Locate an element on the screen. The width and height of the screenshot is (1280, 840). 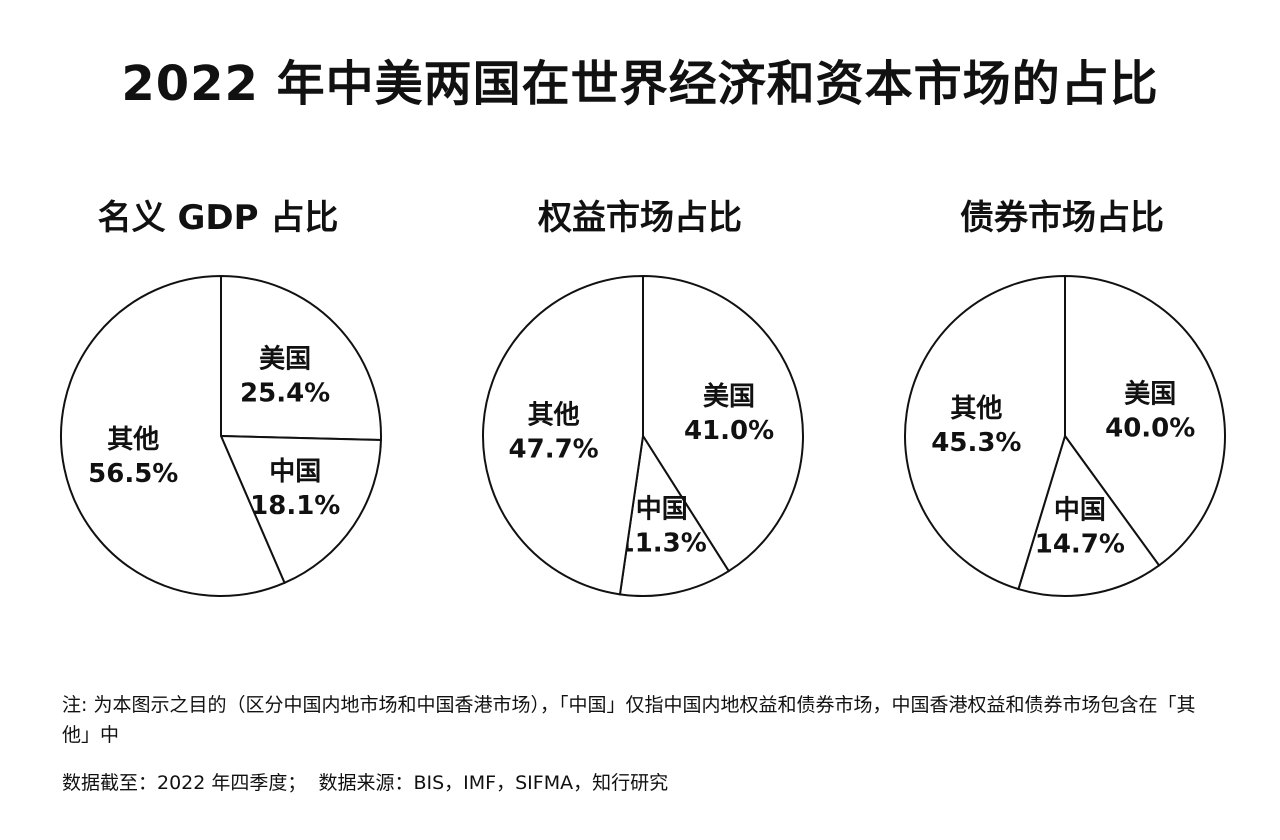
pie-2-slice-1-value: 14.7% is located at coordinates (1080, 544).